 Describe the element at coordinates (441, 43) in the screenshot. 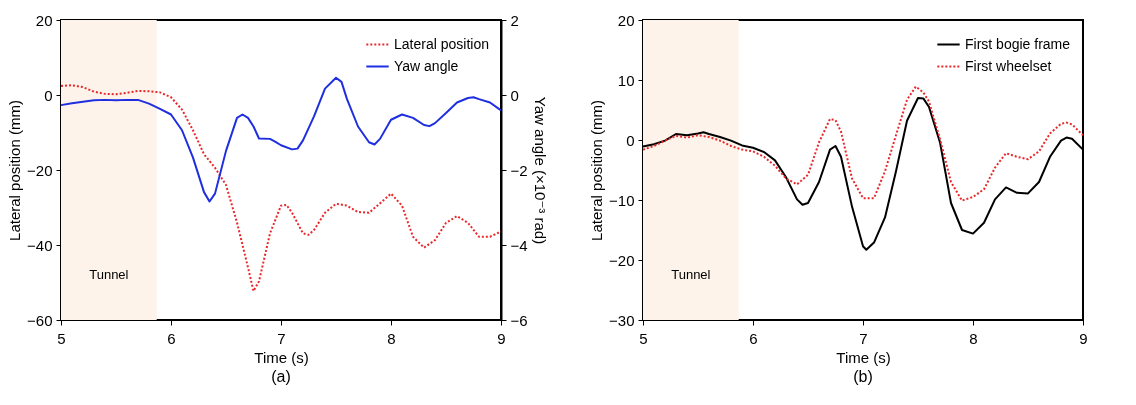

I see `legend-label: Lateral position` at that location.